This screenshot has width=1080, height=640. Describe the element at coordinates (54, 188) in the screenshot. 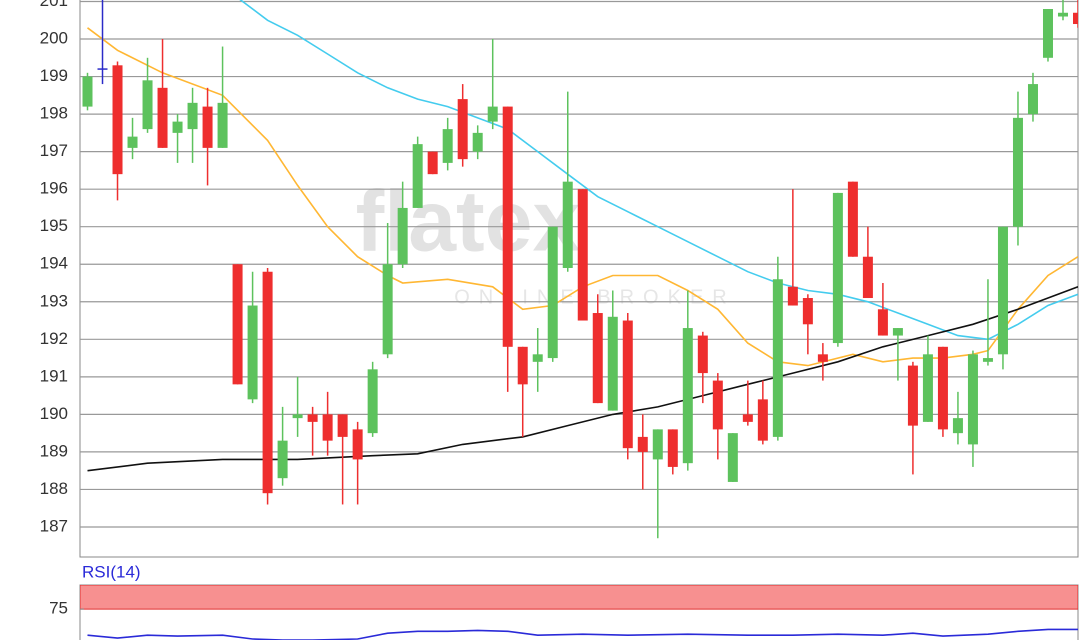

I see `y-tick-label: 196` at that location.